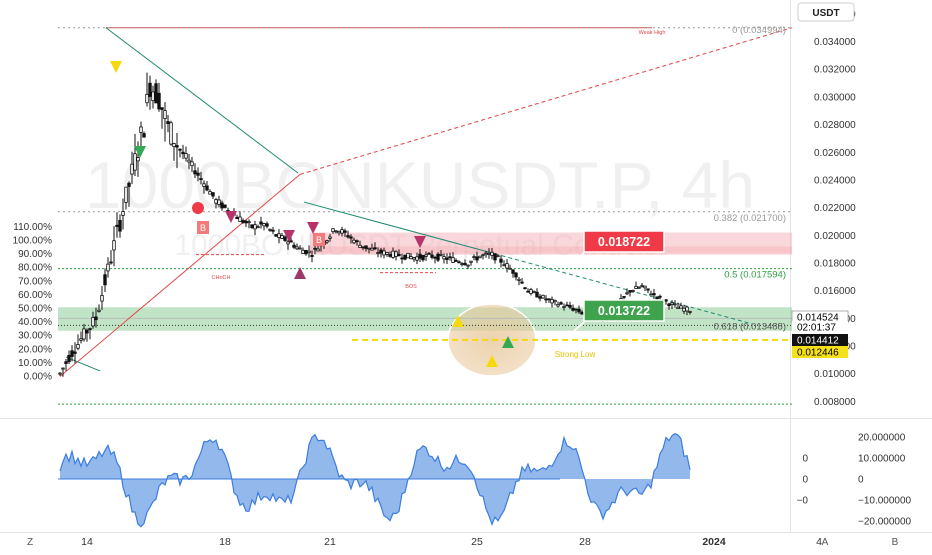  What do you see at coordinates (750, 218) in the screenshot?
I see `fib-level-label: 0.382 (0.021700)` at bounding box center [750, 218].